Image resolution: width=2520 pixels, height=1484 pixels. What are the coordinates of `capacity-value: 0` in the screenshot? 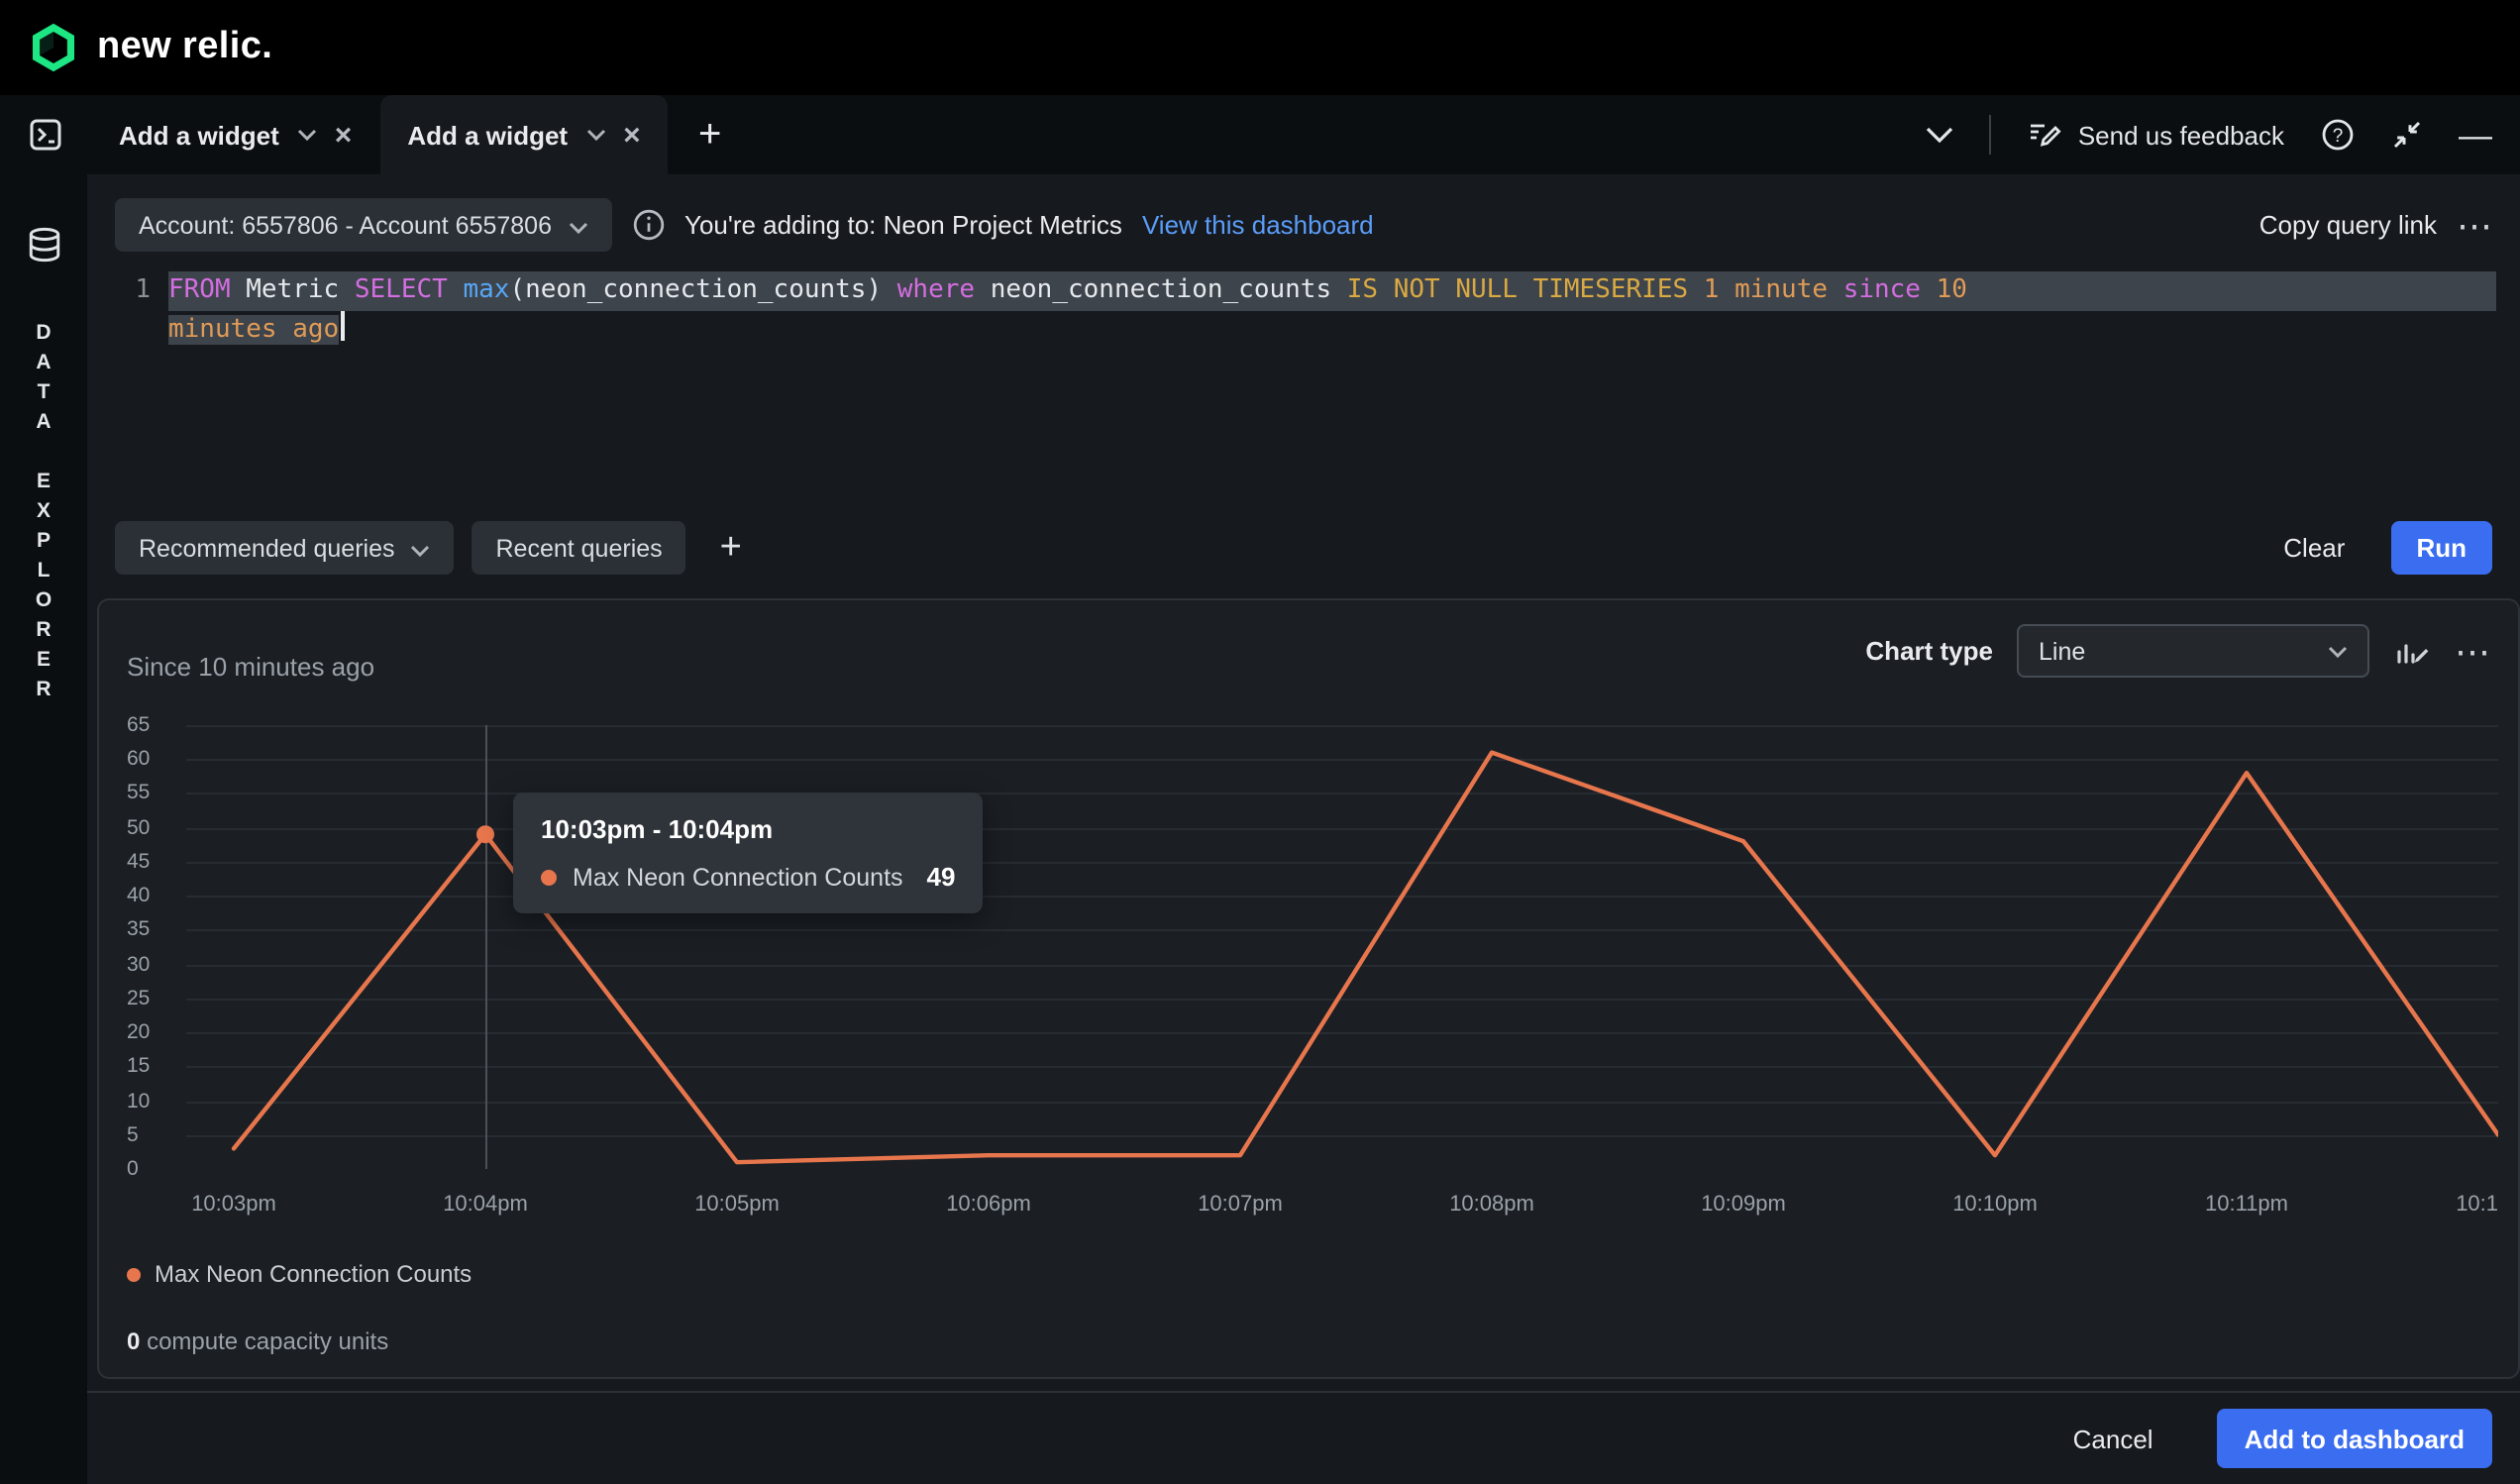 It's located at (134, 1341).